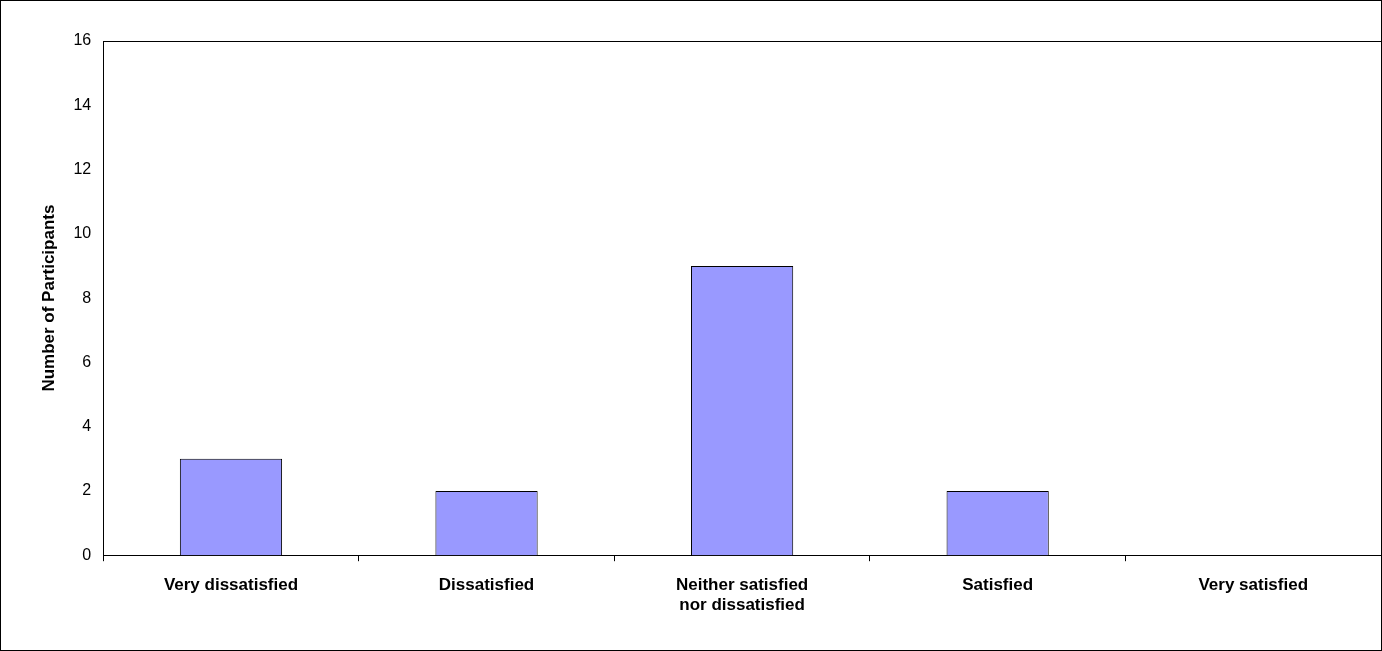  I want to click on x-tick-label: Neither satisfied nor dissatisfied, so click(742, 595).